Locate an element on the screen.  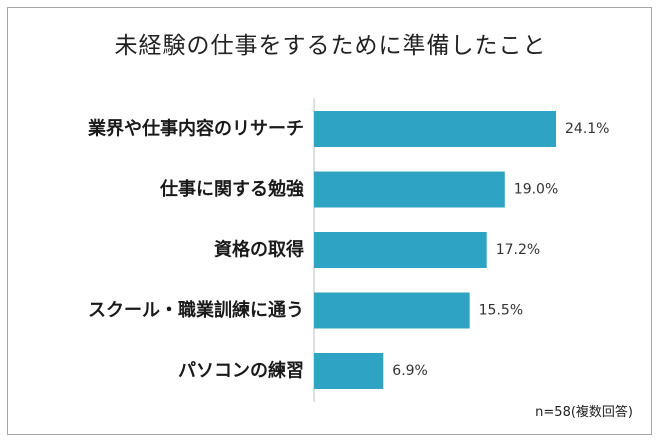
value-label: 19.0% is located at coordinates (536, 190).